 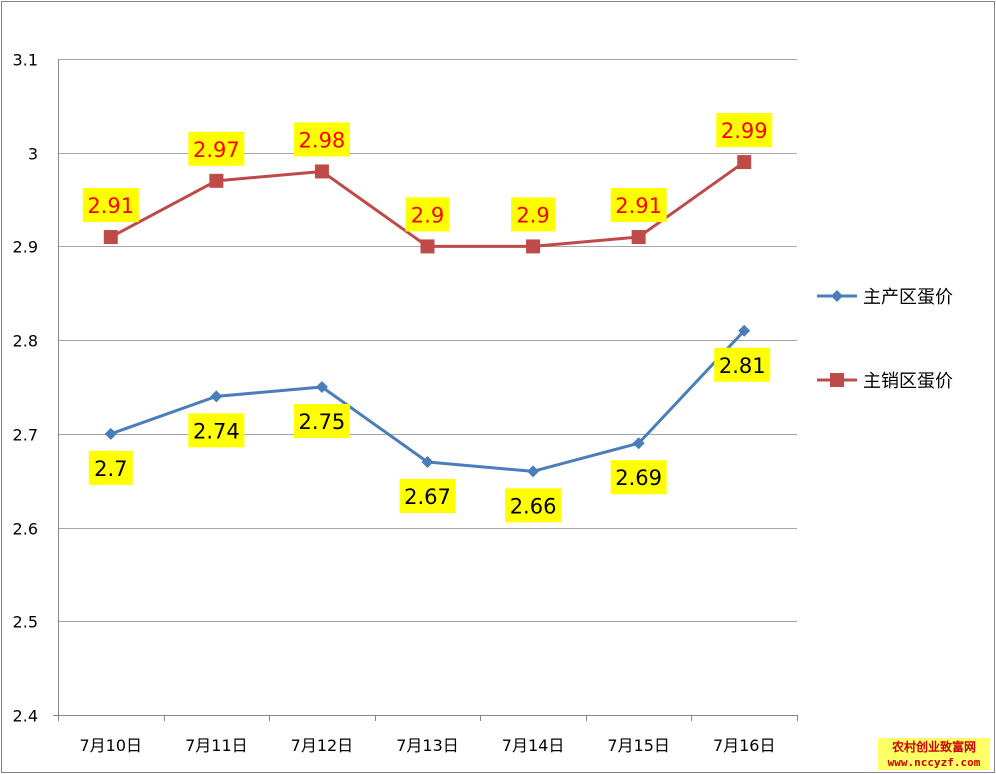 What do you see at coordinates (638, 745) in the screenshot?
I see `x-tick-label: 7月15日` at bounding box center [638, 745].